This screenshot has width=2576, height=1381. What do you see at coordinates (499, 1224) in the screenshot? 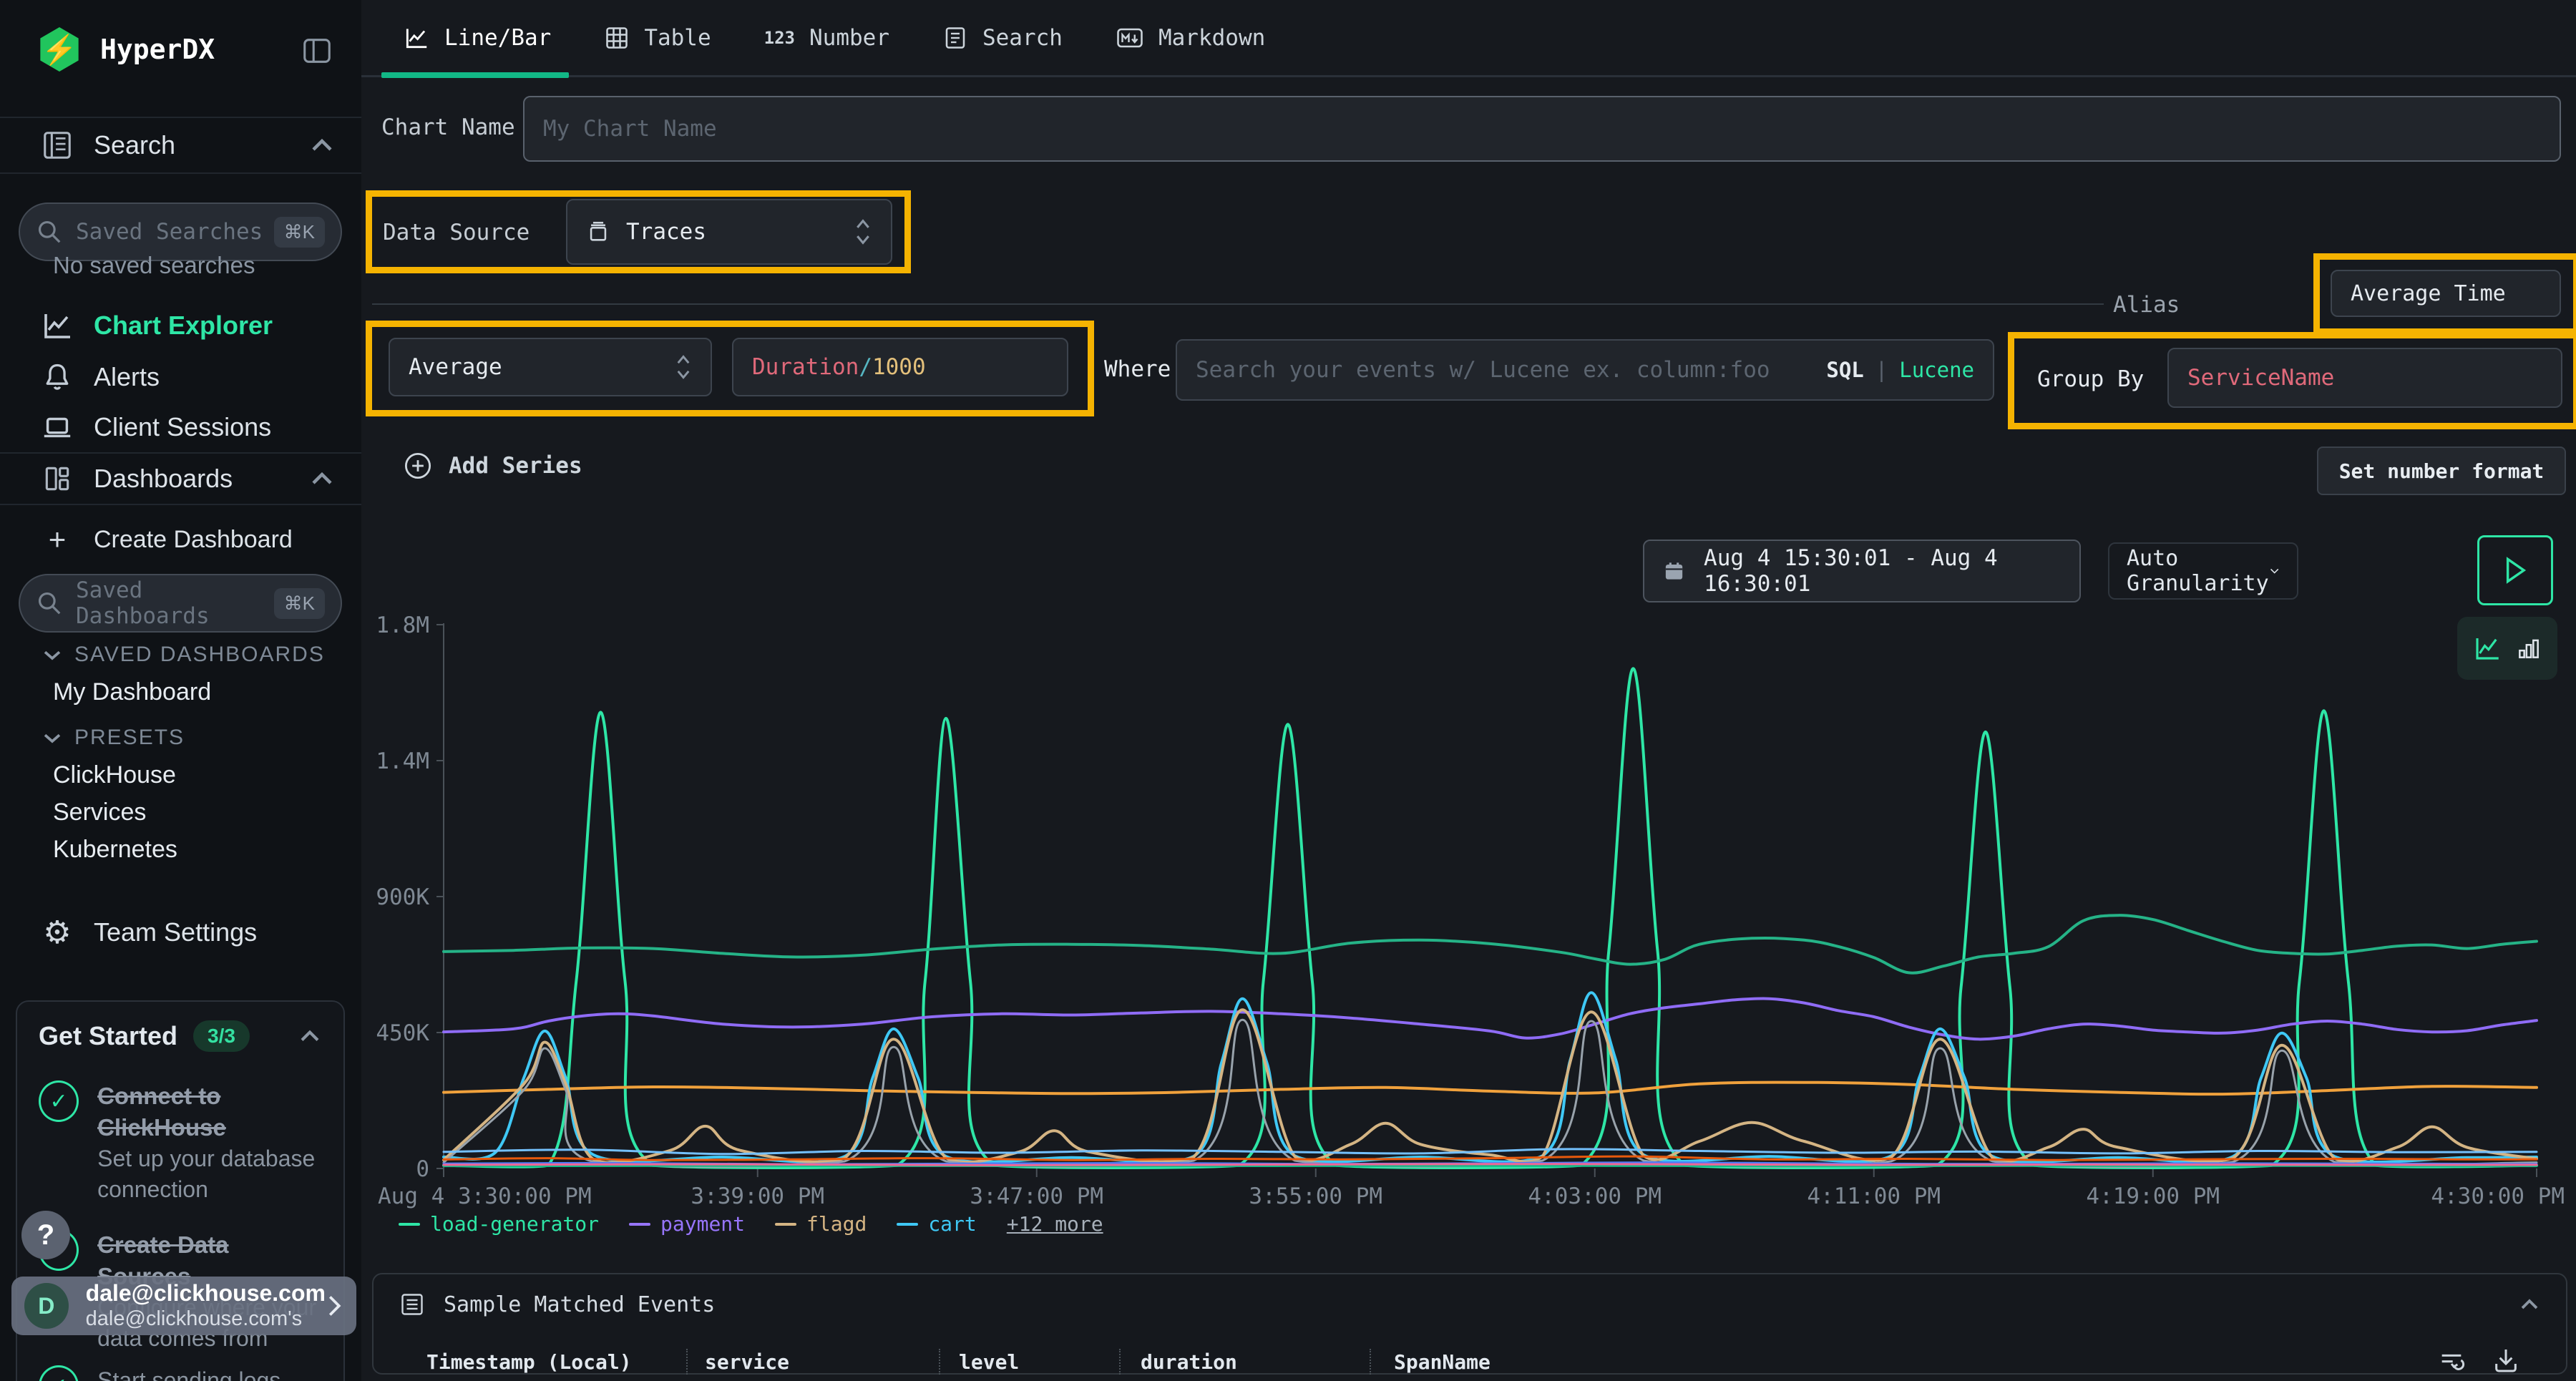
I see `legend-item: load-generator` at bounding box center [499, 1224].